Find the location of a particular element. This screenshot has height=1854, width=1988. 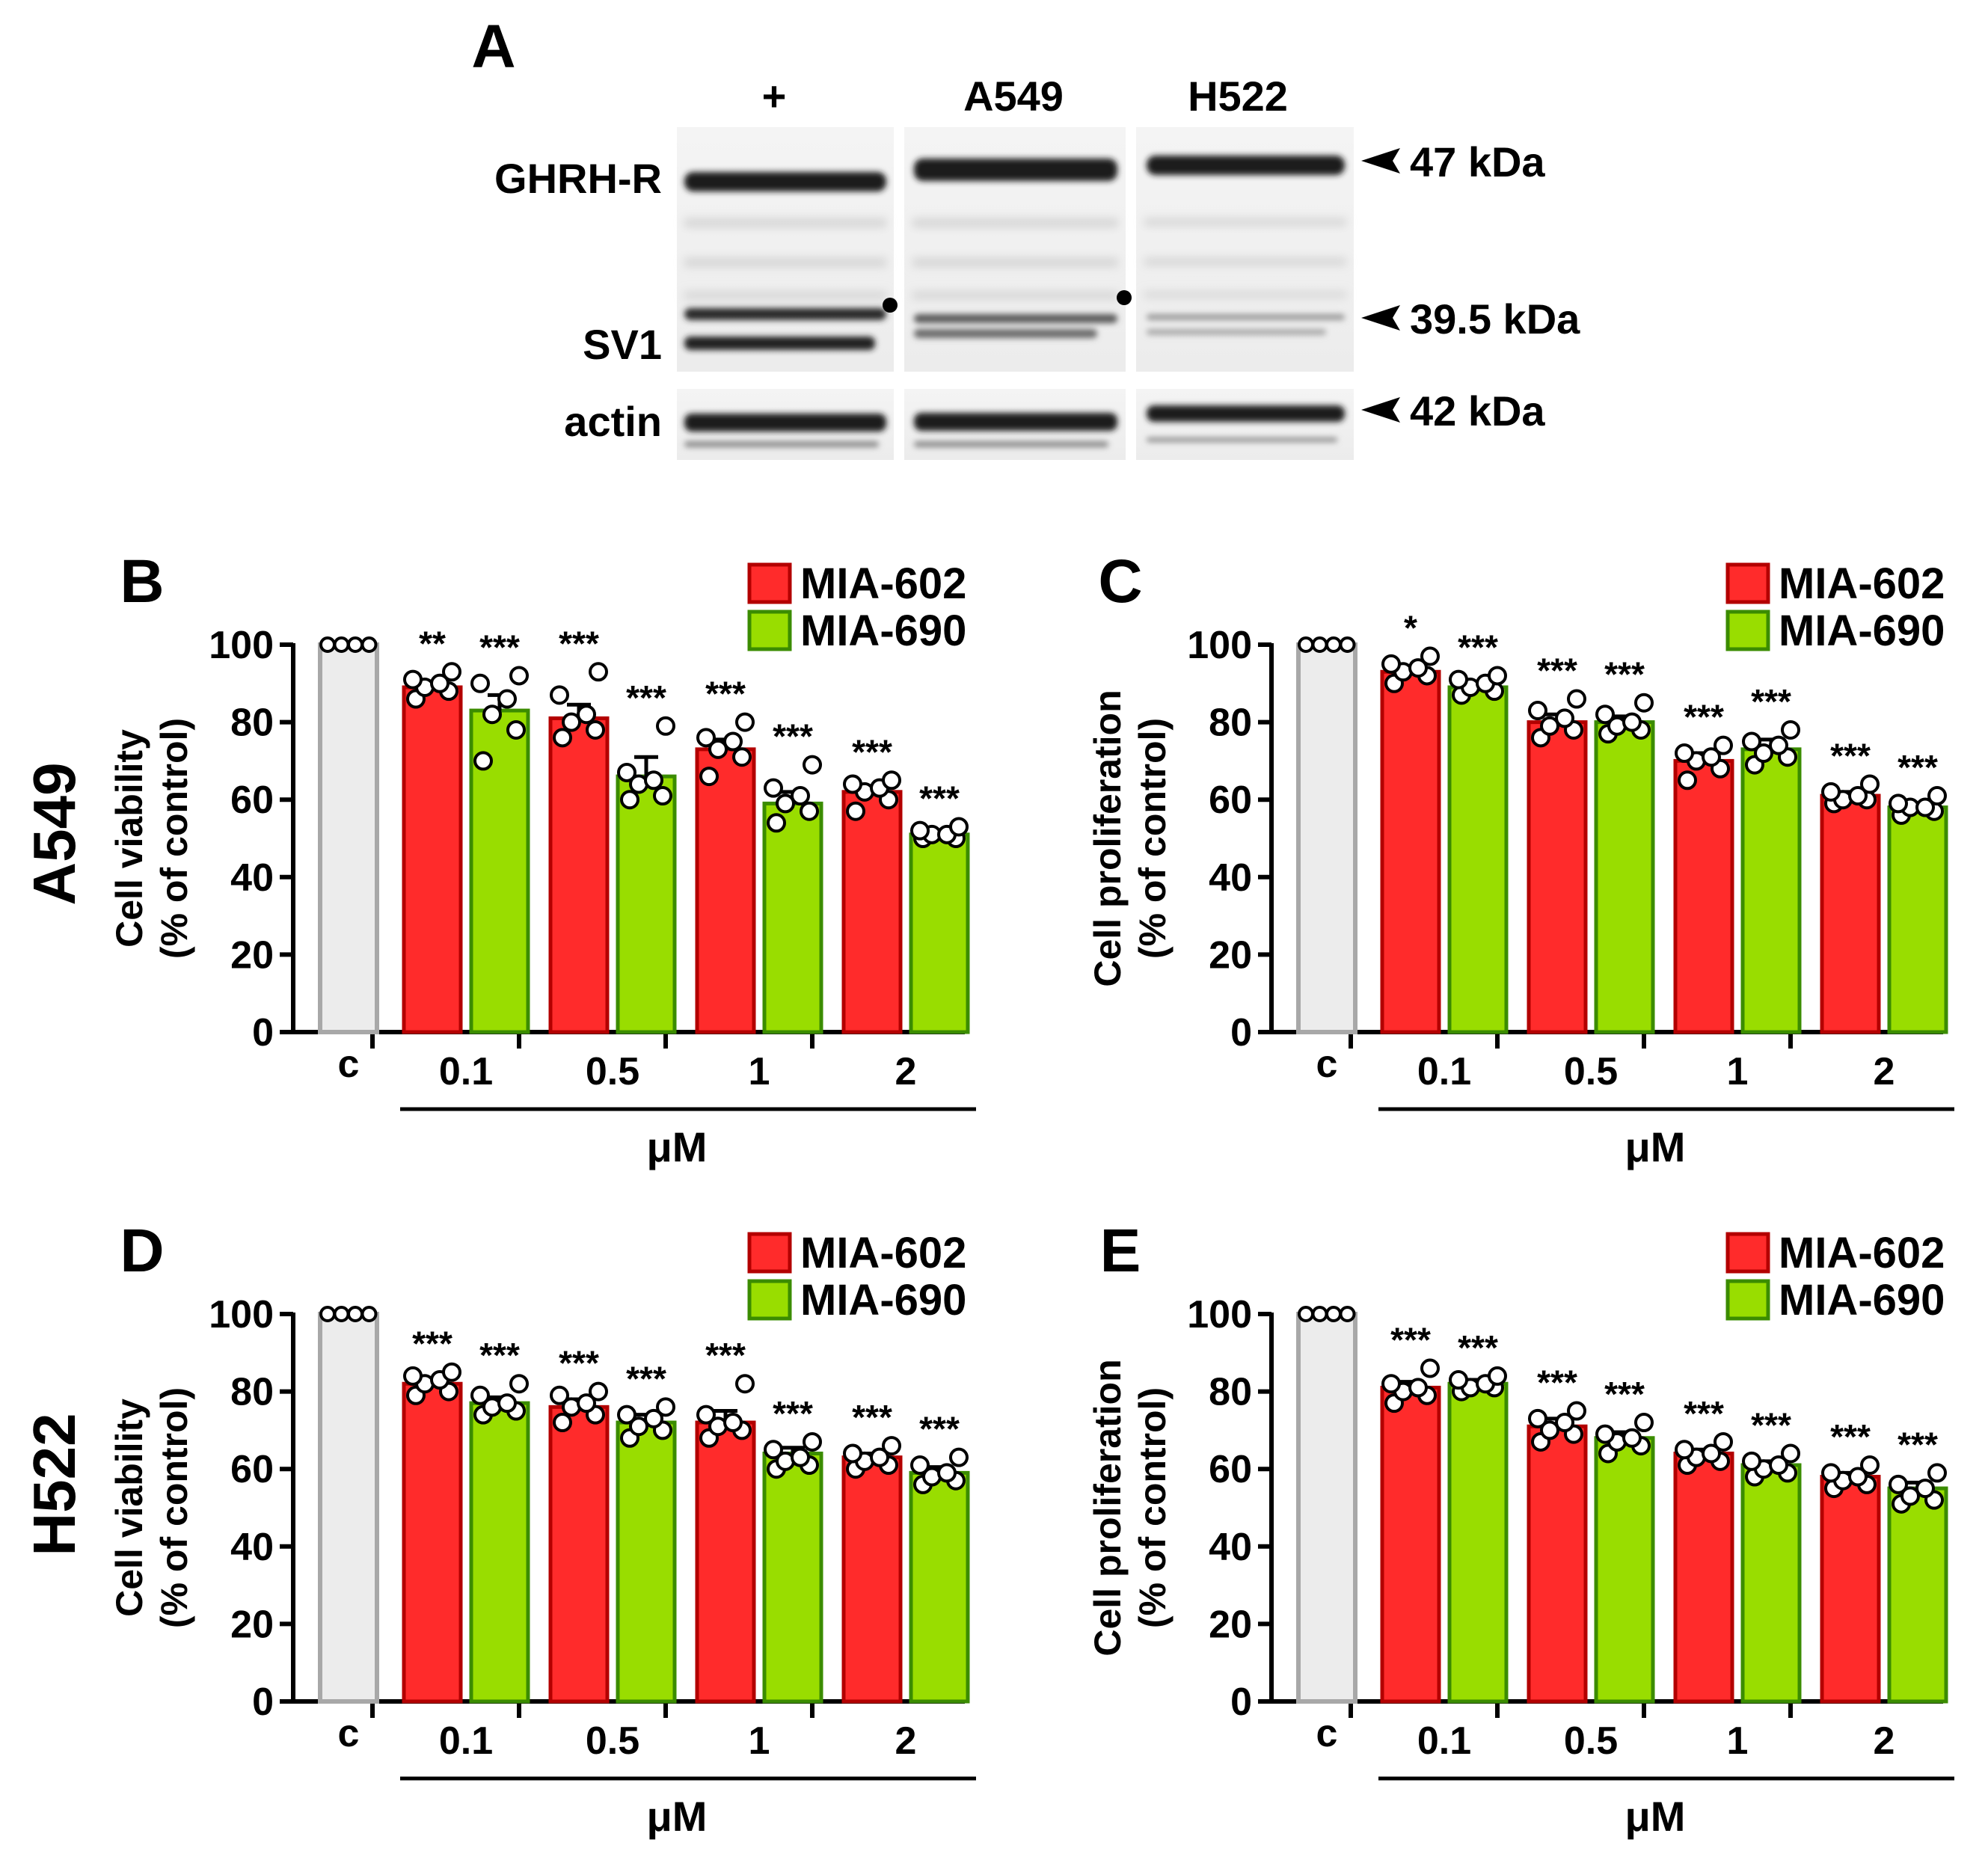

y-axis-label-line-1: Cell viability is located at coordinates (129, 1508).